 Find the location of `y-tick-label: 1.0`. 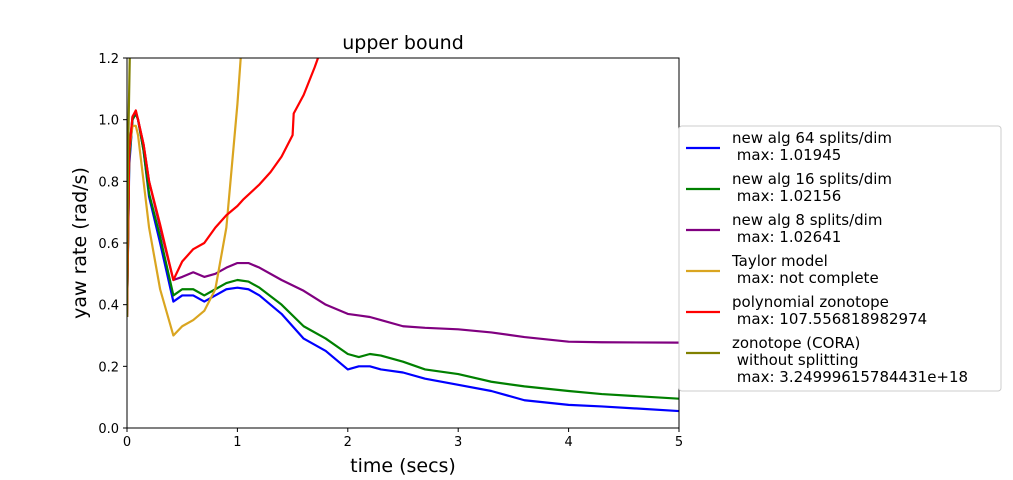

y-tick-label: 1.0 is located at coordinates (108, 121).